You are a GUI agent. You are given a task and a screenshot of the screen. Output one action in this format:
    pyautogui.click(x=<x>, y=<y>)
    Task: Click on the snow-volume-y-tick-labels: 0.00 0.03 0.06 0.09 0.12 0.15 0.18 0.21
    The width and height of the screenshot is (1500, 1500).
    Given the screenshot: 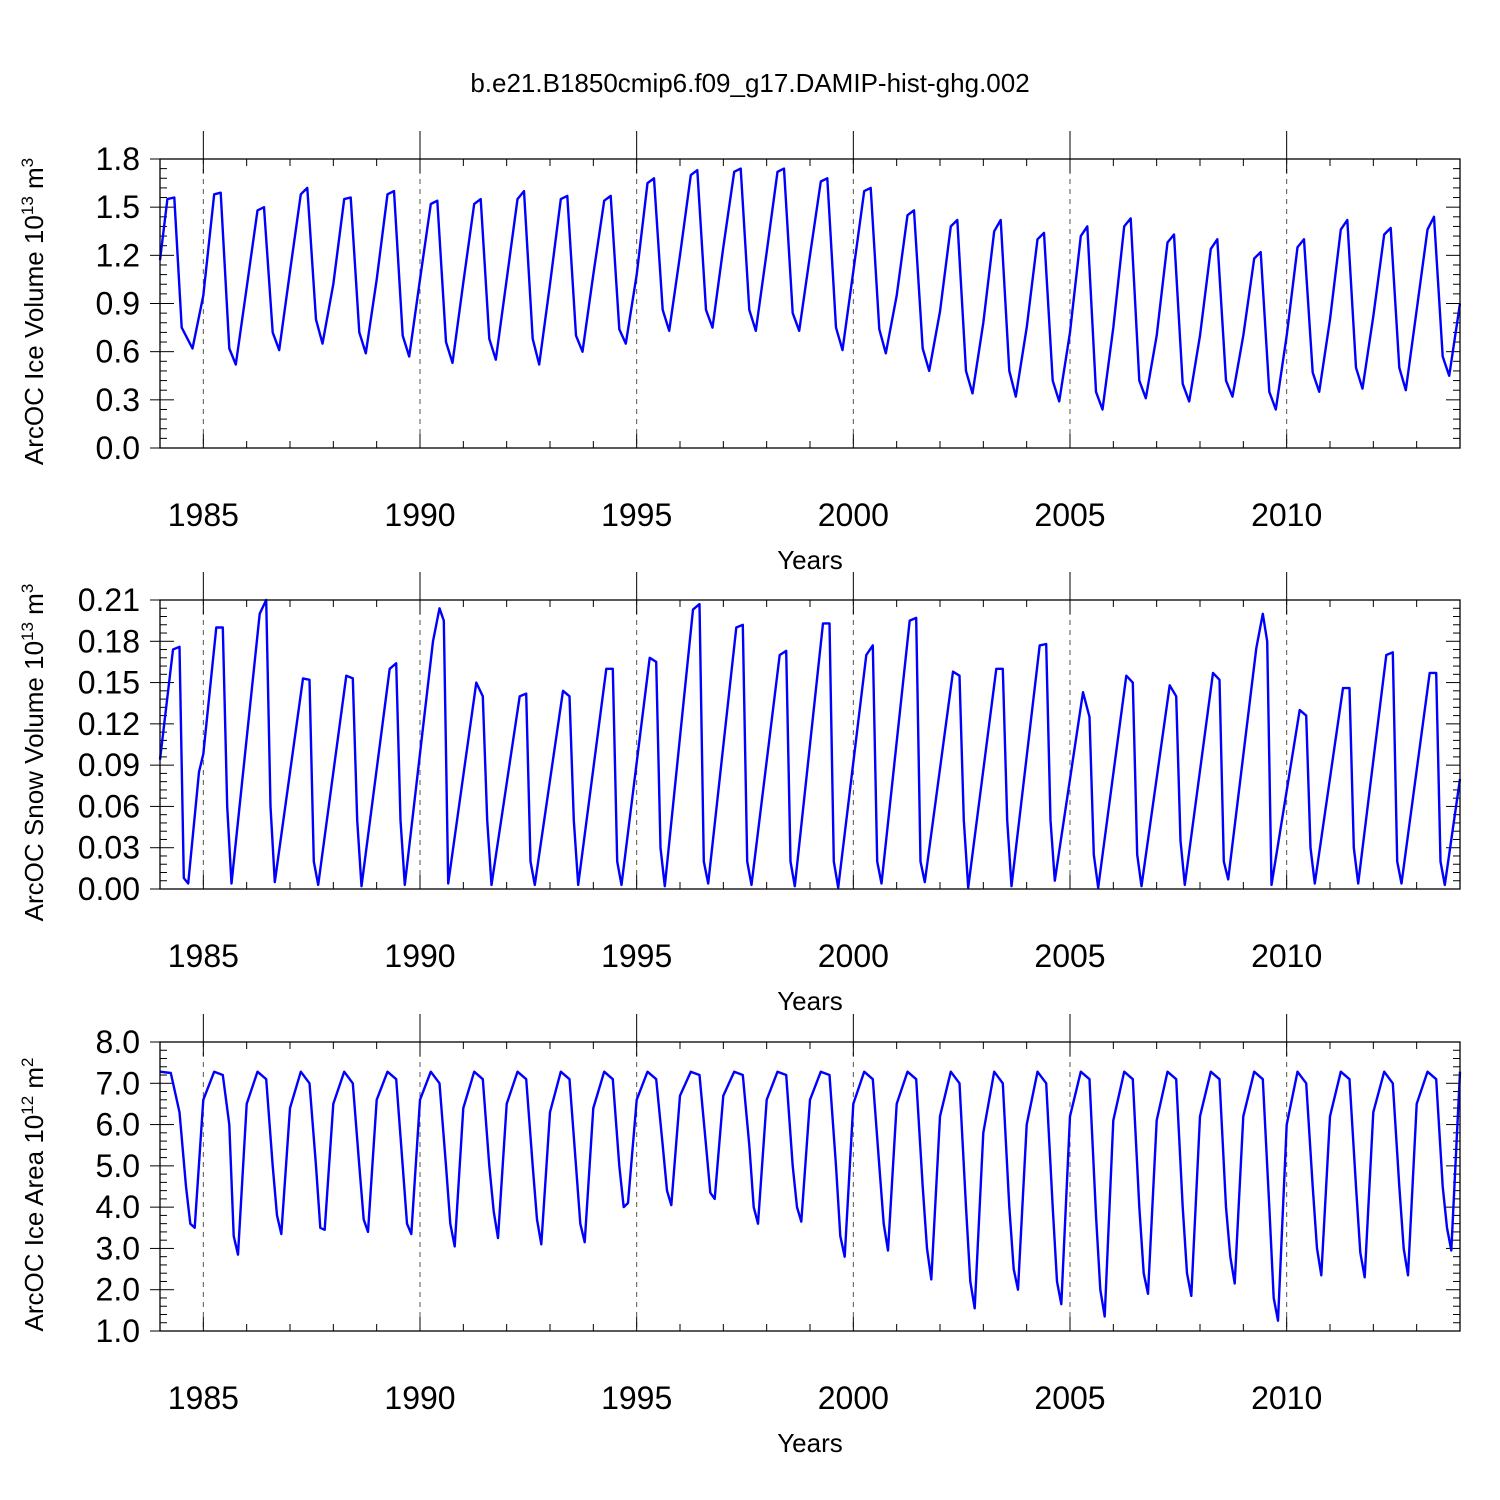 What is the action you would take?
    pyautogui.click(x=109, y=744)
    